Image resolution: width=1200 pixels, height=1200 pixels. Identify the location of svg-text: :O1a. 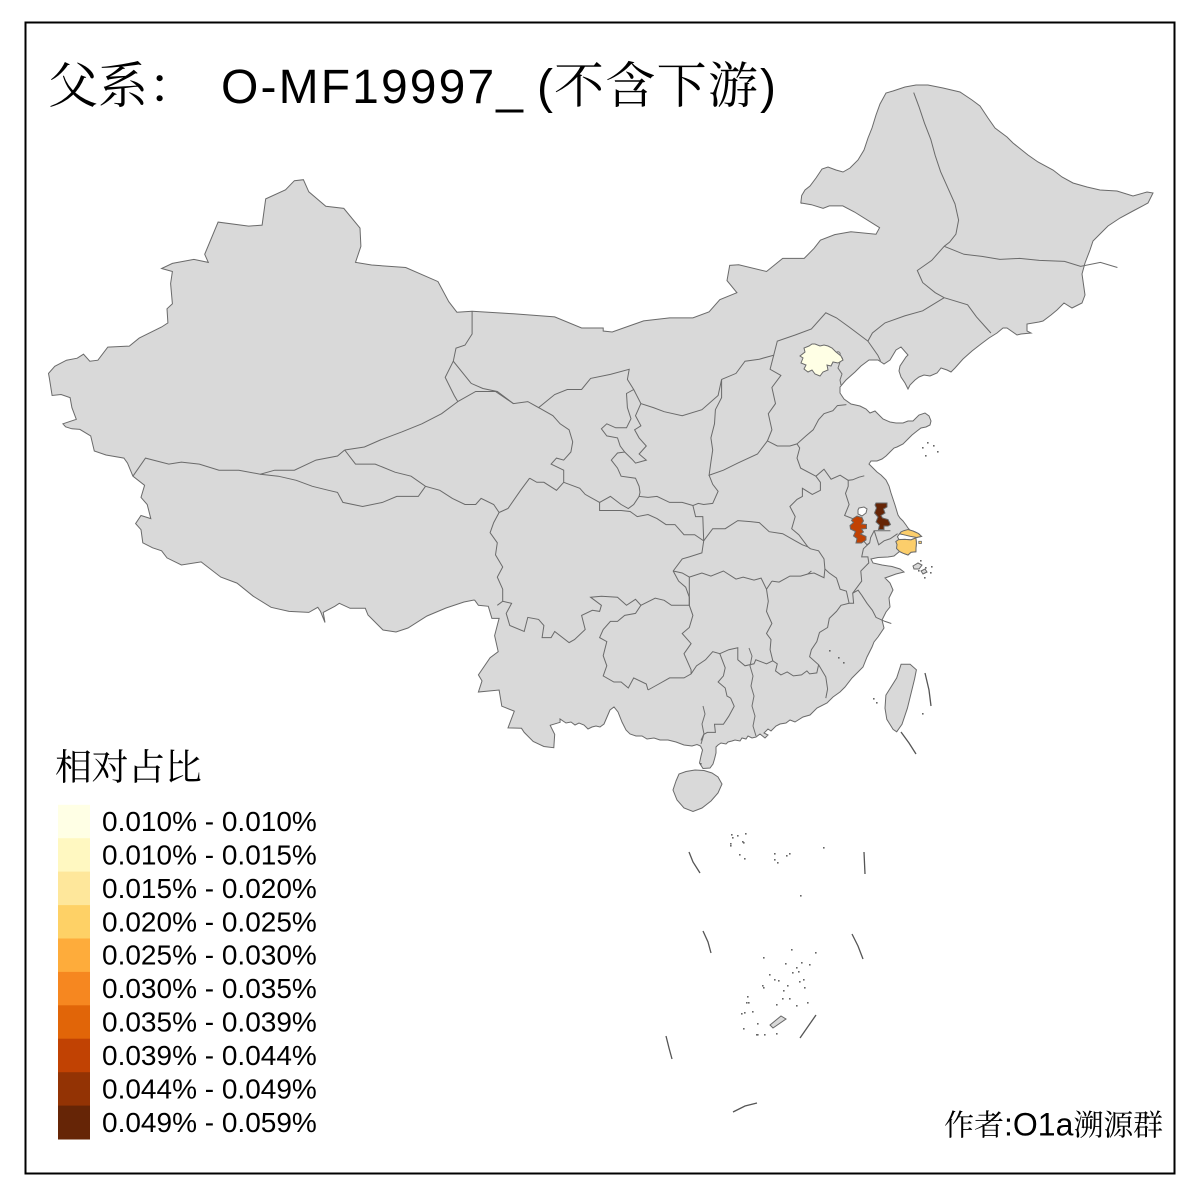
(1039, 1125).